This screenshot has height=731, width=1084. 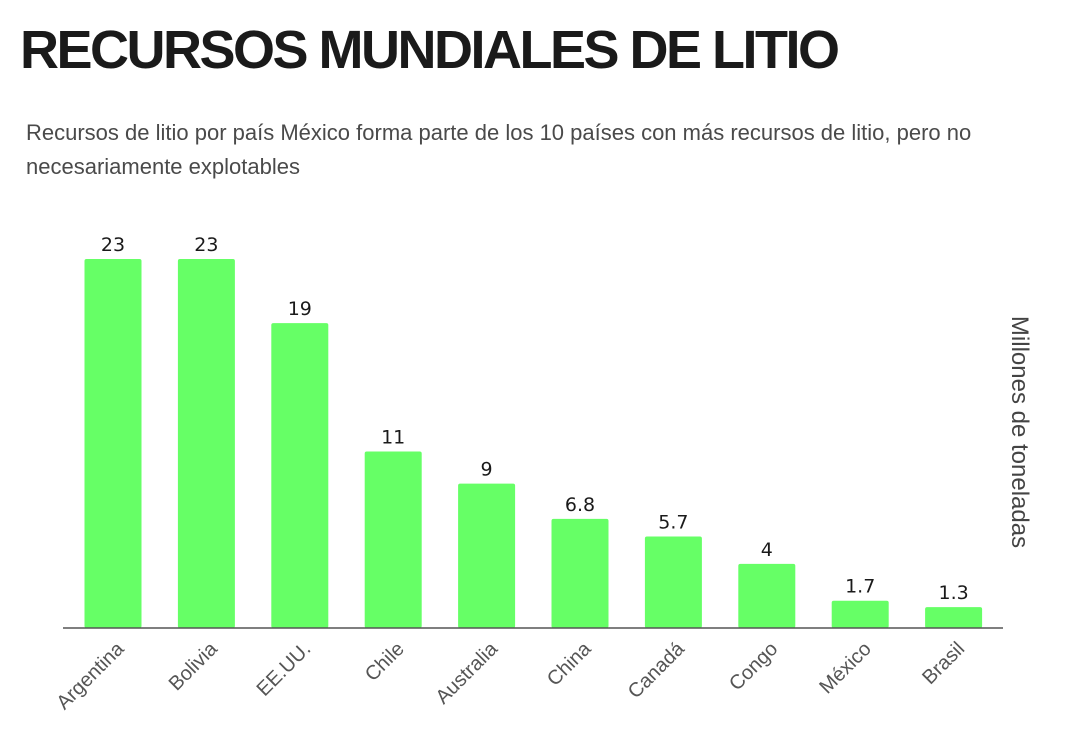 What do you see at coordinates (1019, 432) in the screenshot?
I see `y-axis-label: Millones de toneladas` at bounding box center [1019, 432].